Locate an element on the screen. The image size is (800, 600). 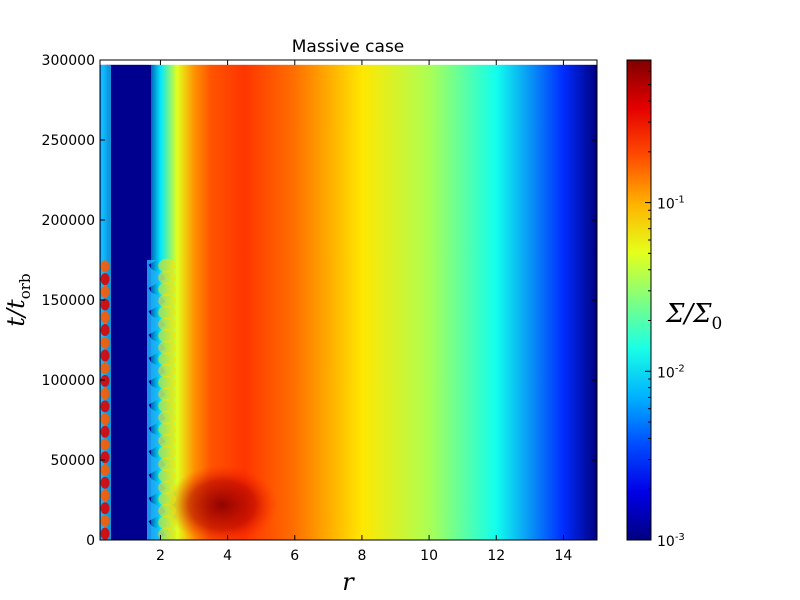
colorbar-axis: 10⁻³ 10⁻² 10⁻¹ is located at coordinates (665, 310).